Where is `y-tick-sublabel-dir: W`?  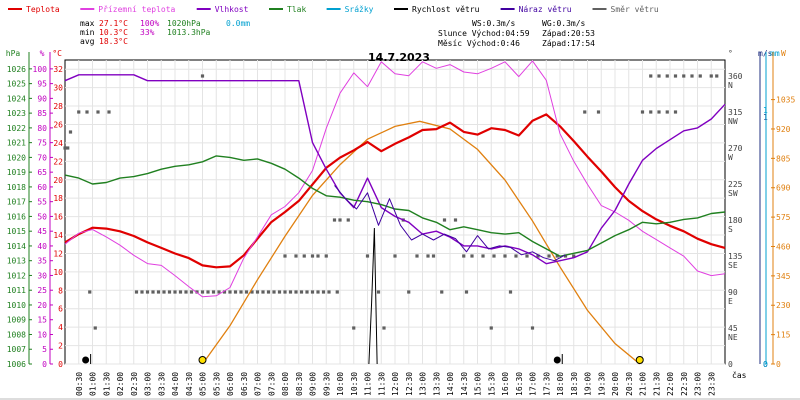 y-tick-sublabel-dir: W is located at coordinates (730, 157).